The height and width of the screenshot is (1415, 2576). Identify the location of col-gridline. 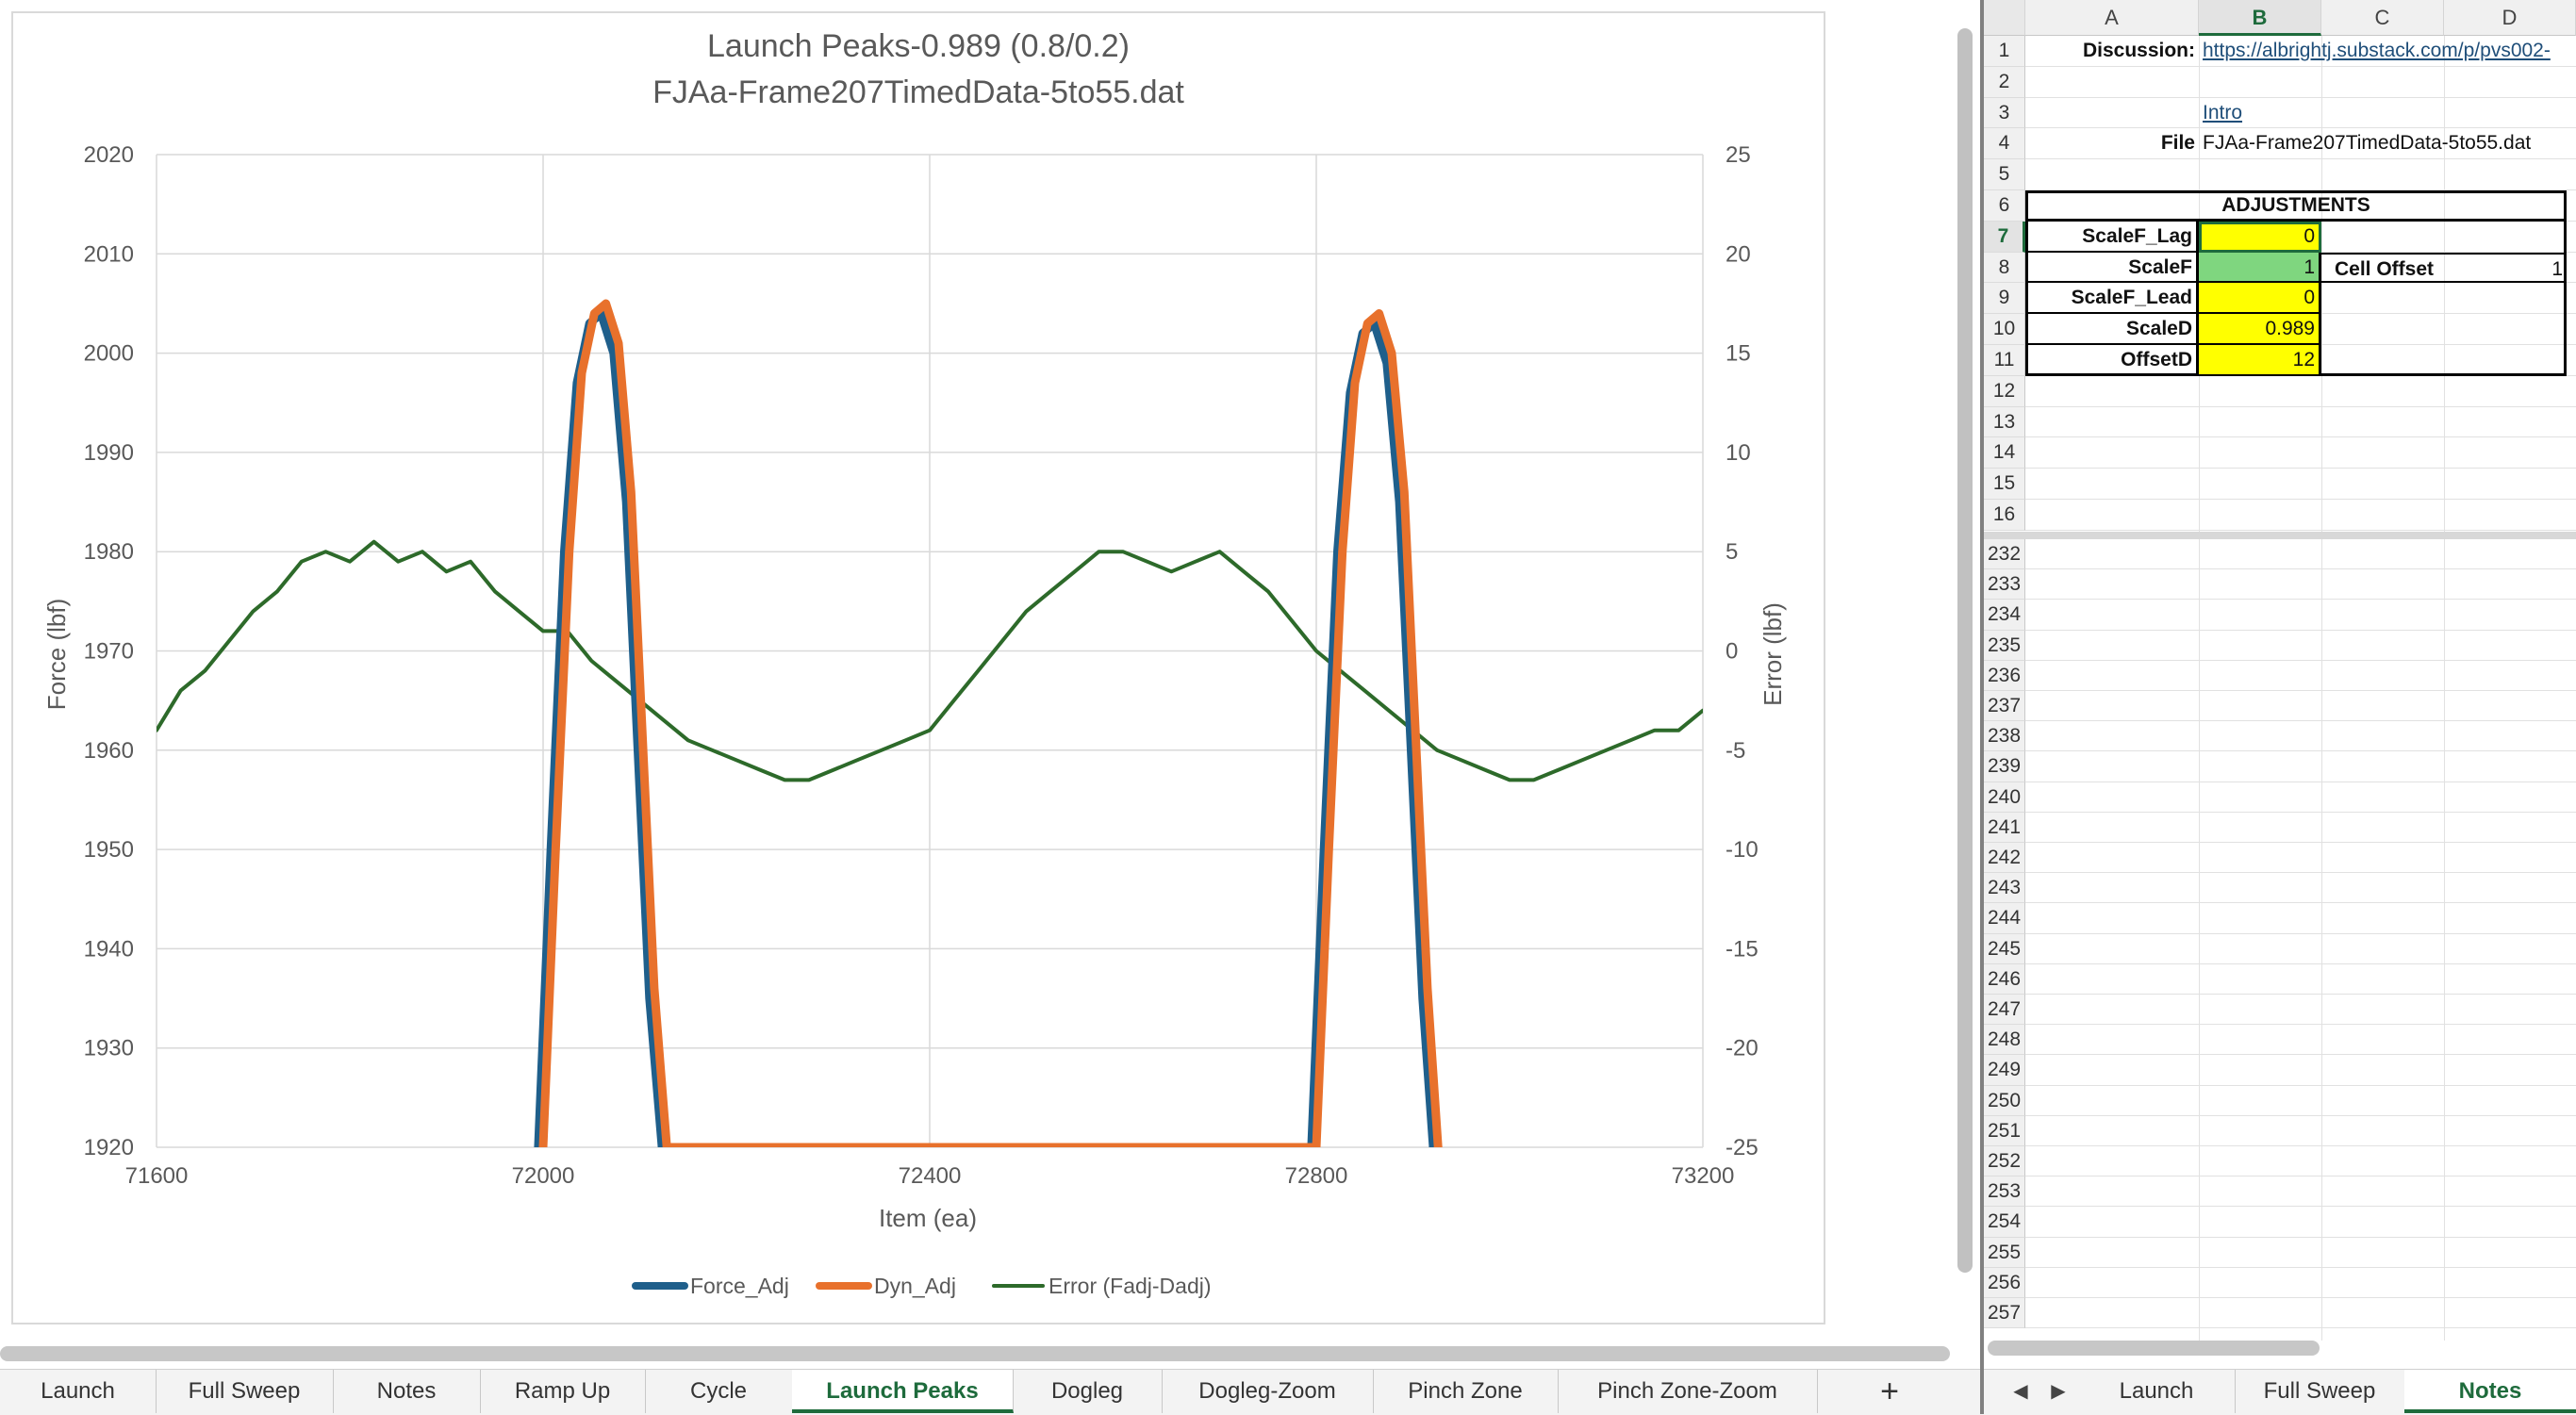
(2199, 940).